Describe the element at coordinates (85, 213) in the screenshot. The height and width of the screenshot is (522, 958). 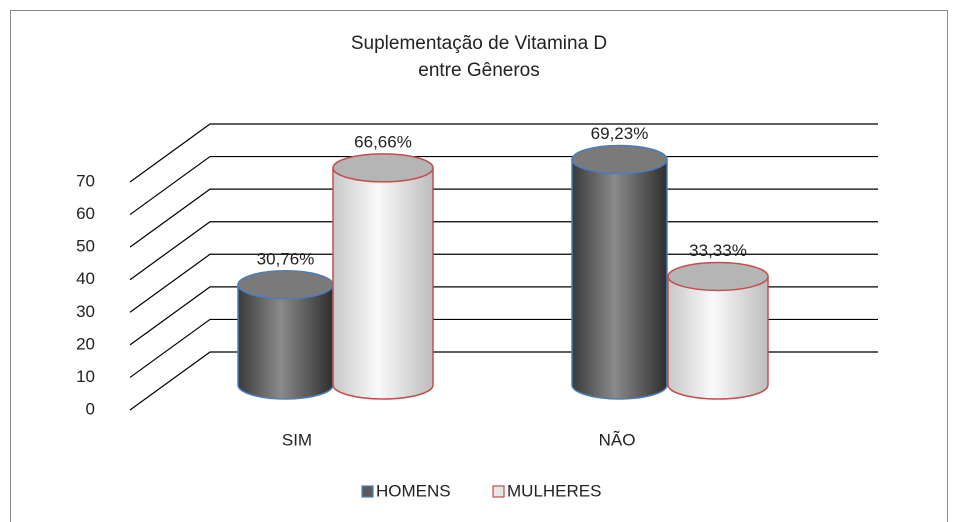
I see `y-tick-label: 60` at that location.